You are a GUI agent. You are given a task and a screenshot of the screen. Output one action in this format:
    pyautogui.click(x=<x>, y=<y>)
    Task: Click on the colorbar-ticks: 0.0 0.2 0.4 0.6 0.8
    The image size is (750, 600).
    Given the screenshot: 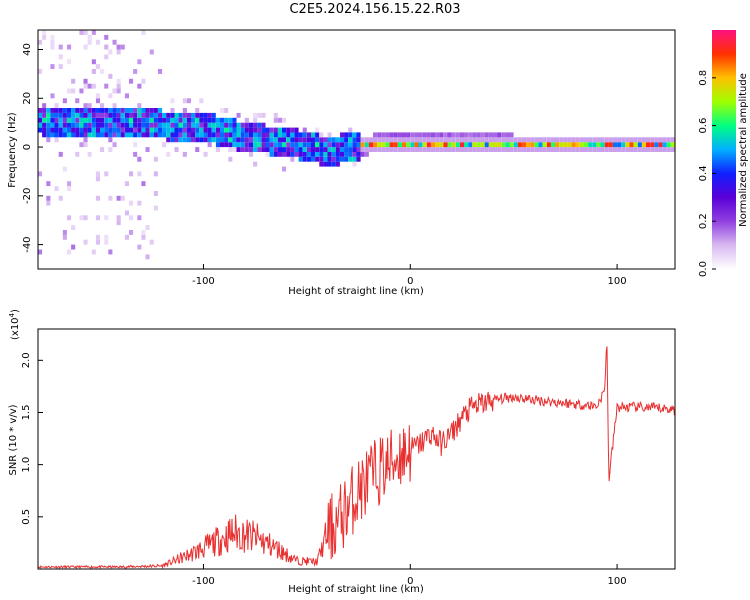 What is the action you would take?
    pyautogui.click(x=707, y=173)
    